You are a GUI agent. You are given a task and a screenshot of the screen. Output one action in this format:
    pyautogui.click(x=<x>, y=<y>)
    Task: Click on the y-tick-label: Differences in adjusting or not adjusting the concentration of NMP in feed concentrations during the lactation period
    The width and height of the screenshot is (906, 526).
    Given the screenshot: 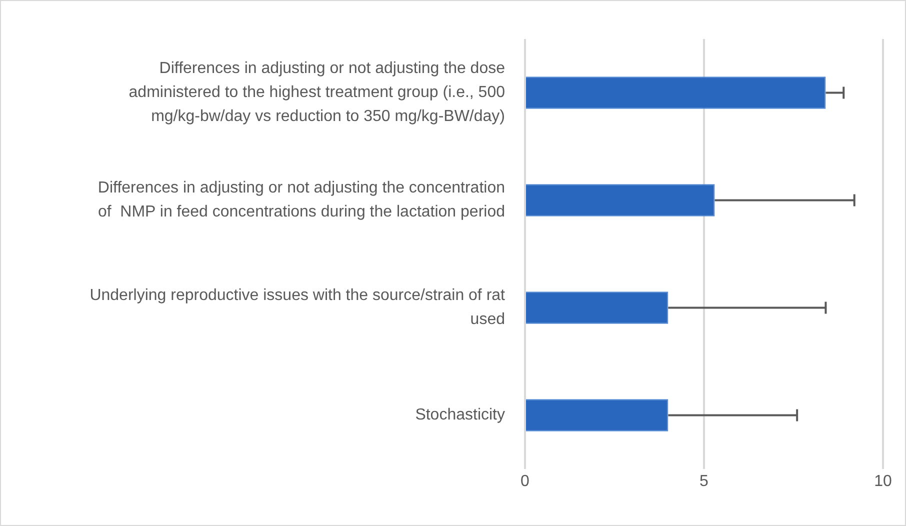 What is the action you would take?
    pyautogui.click(x=301, y=200)
    